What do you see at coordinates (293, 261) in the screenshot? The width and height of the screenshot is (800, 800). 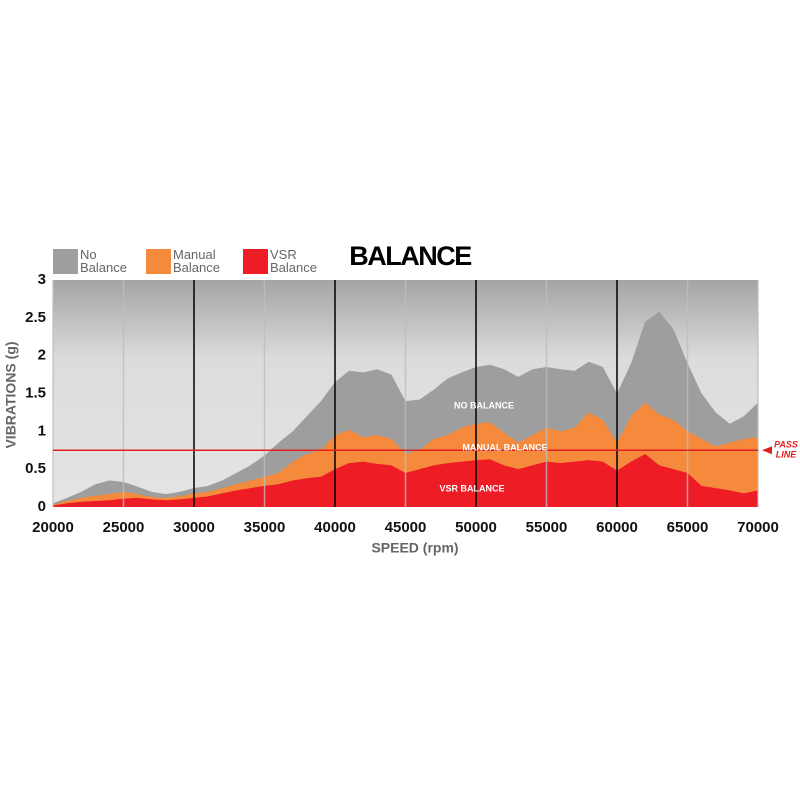 I see `legend-label: VSR Balance` at bounding box center [293, 261].